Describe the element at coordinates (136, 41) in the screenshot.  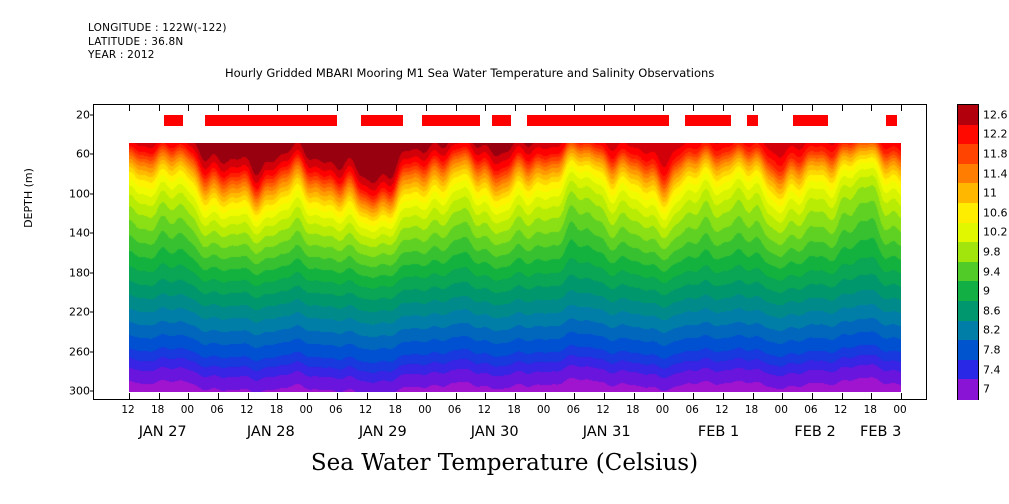
I see `latitude-text: LATITUDE : 36.8N` at that location.